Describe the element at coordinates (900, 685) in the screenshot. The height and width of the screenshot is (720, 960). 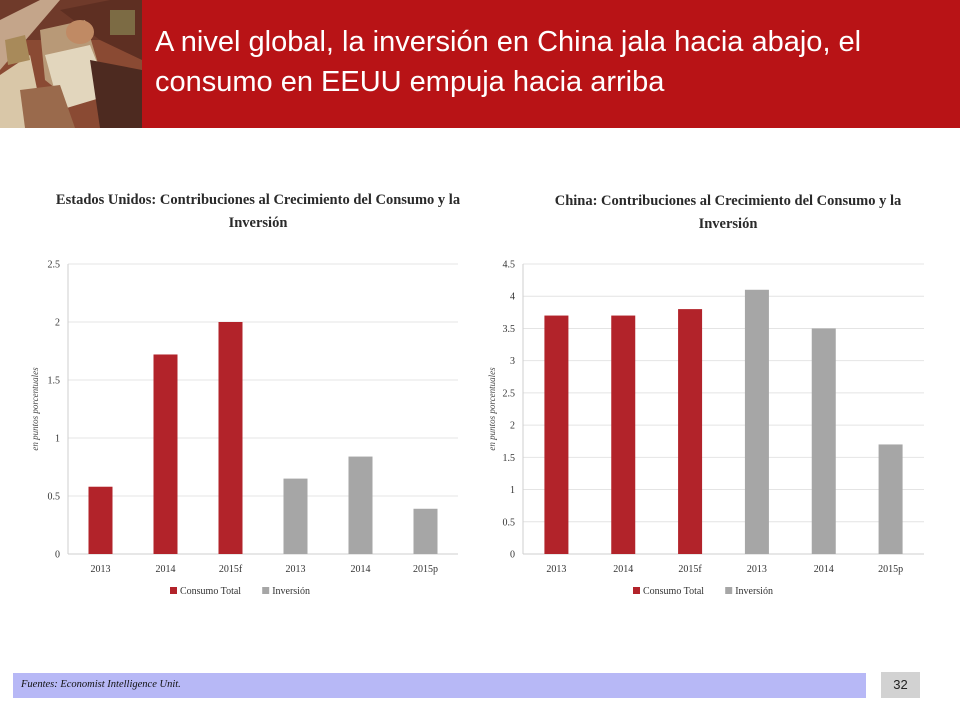
I see `page-number: 32` at that location.